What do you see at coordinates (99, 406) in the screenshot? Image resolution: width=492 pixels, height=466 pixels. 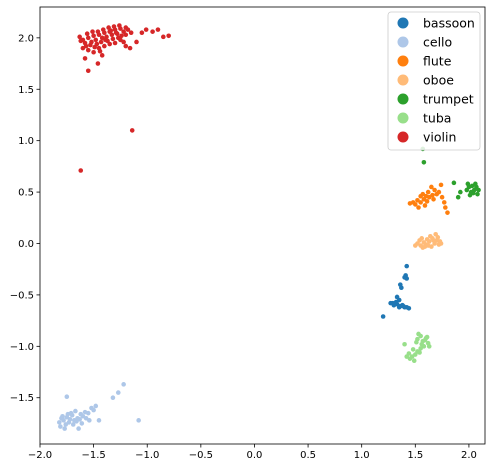 I see `series-cello` at bounding box center [99, 406].